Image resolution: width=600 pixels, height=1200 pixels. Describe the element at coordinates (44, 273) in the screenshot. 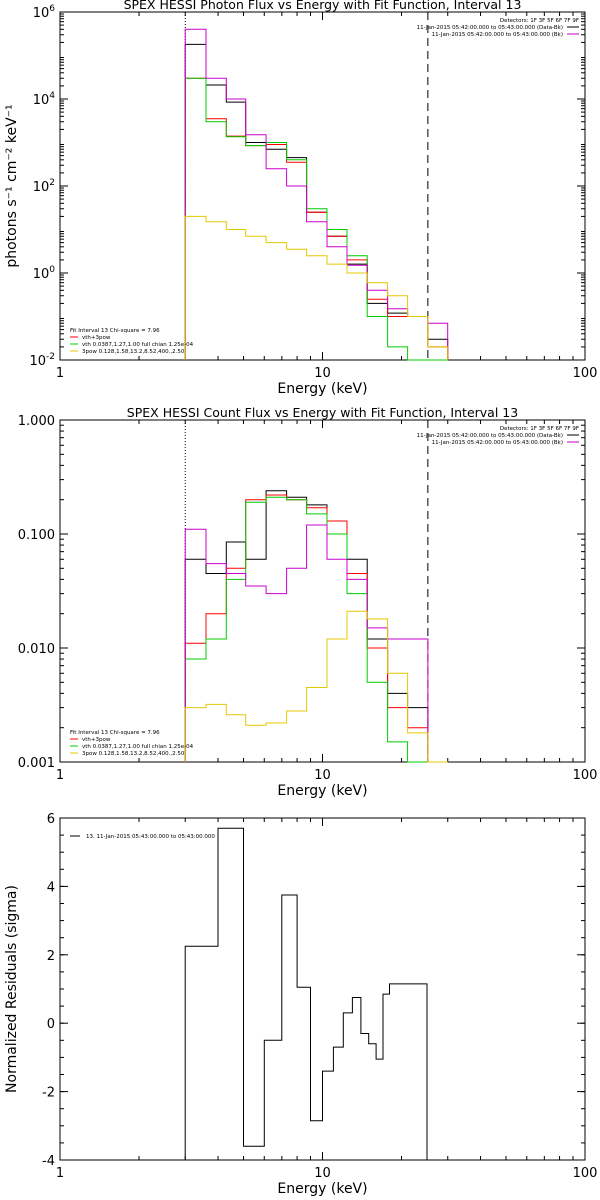

I see `y-tick-label: 10⁰` at that location.